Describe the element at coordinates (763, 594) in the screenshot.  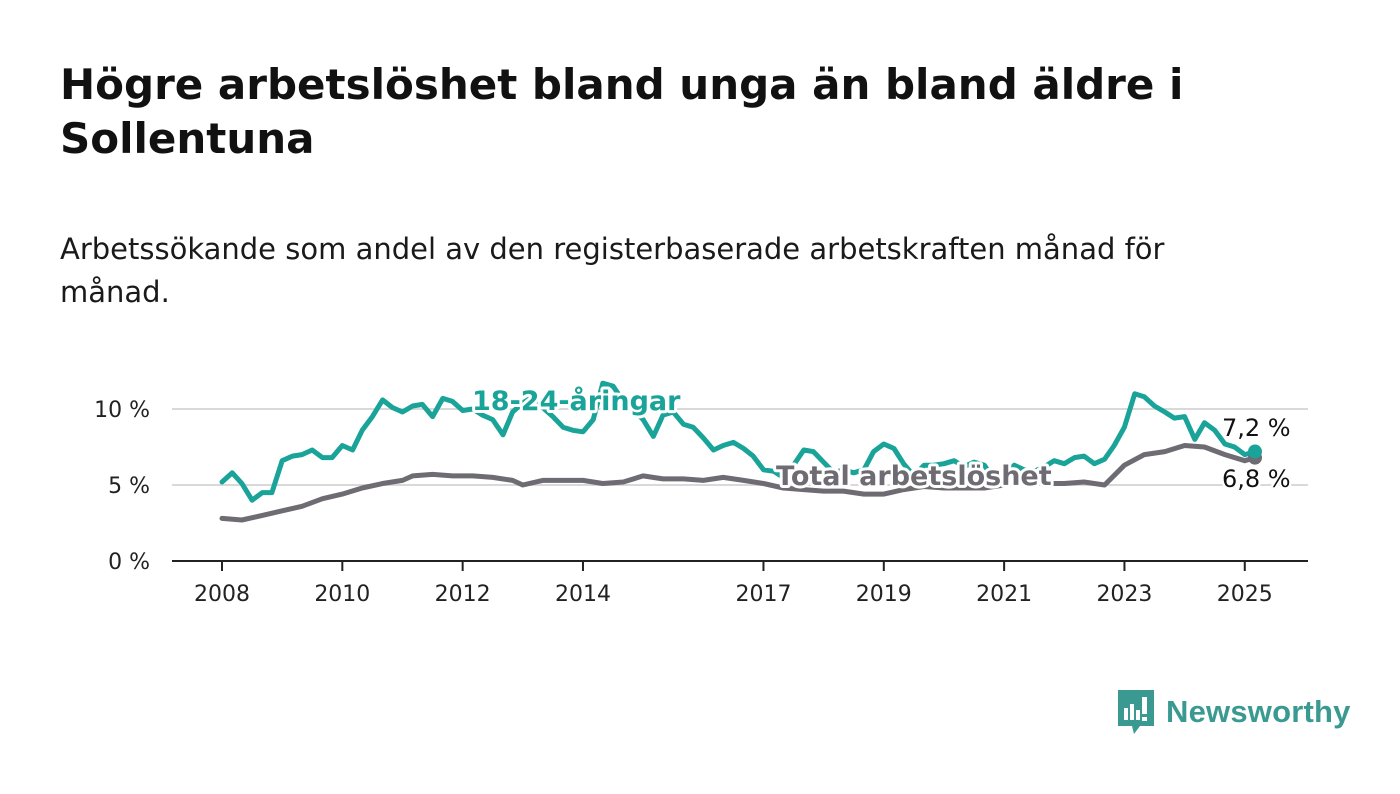
I see `x-tick-label: 2017` at that location.